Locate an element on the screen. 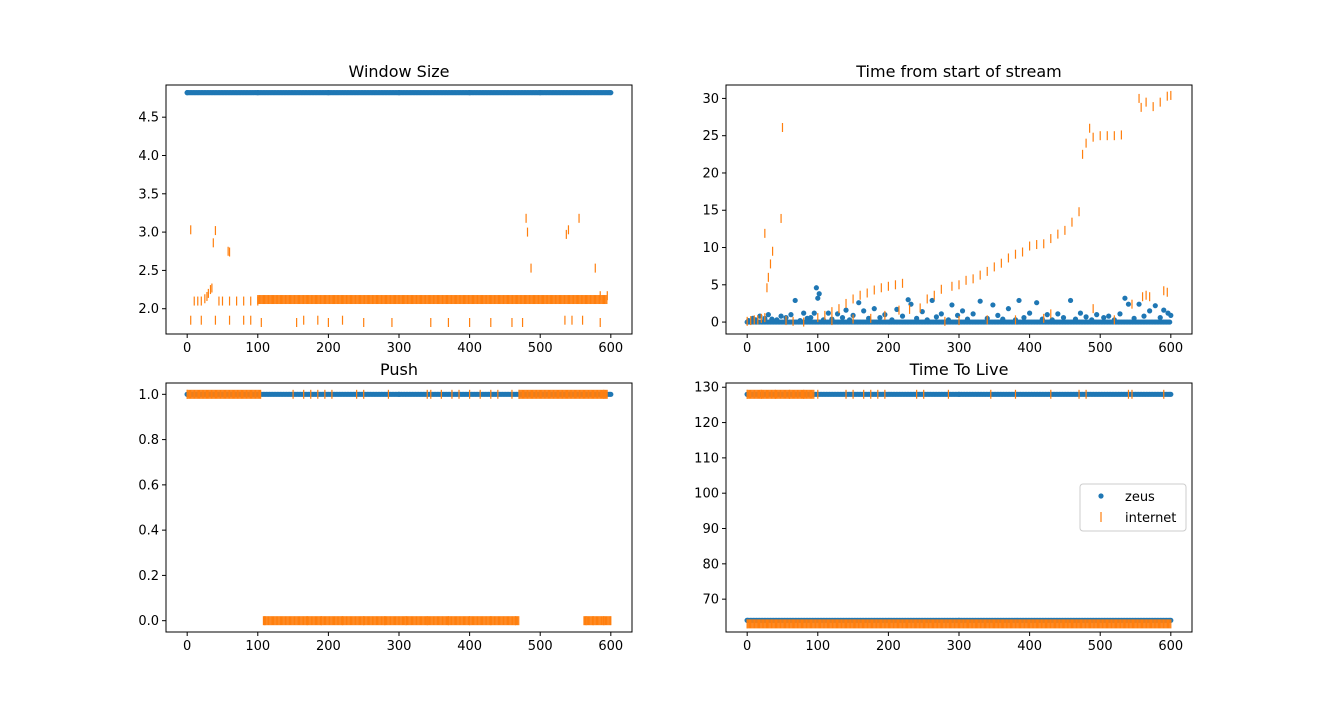 The image size is (1325, 710). y-tick-label: 0.2 is located at coordinates (148, 576).